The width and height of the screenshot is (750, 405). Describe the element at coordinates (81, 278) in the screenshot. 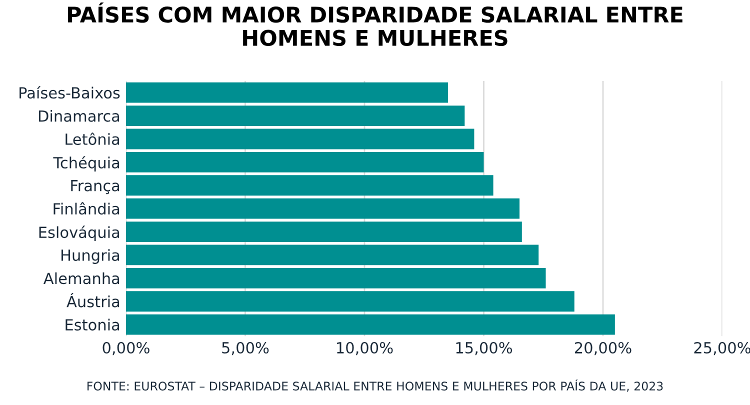

I see `y-tick-label: Alemanha` at that location.